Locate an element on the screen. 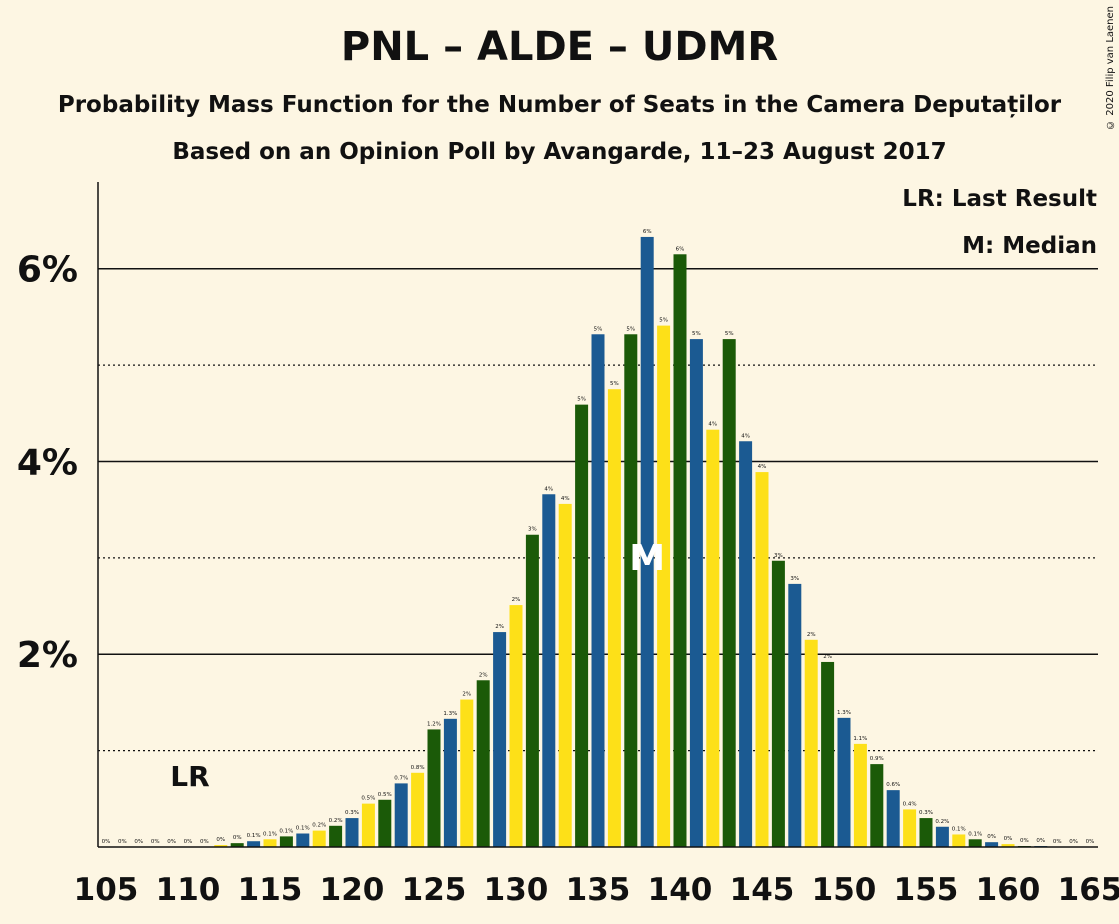 Image resolution: width=1119 pixels, height=924 pixels. x-tick-label: 165 is located at coordinates (1088, 890).